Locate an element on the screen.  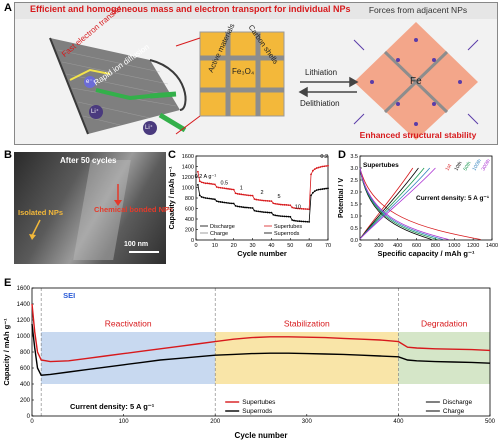
rate-label: 10 is located at coordinates (298, 208).